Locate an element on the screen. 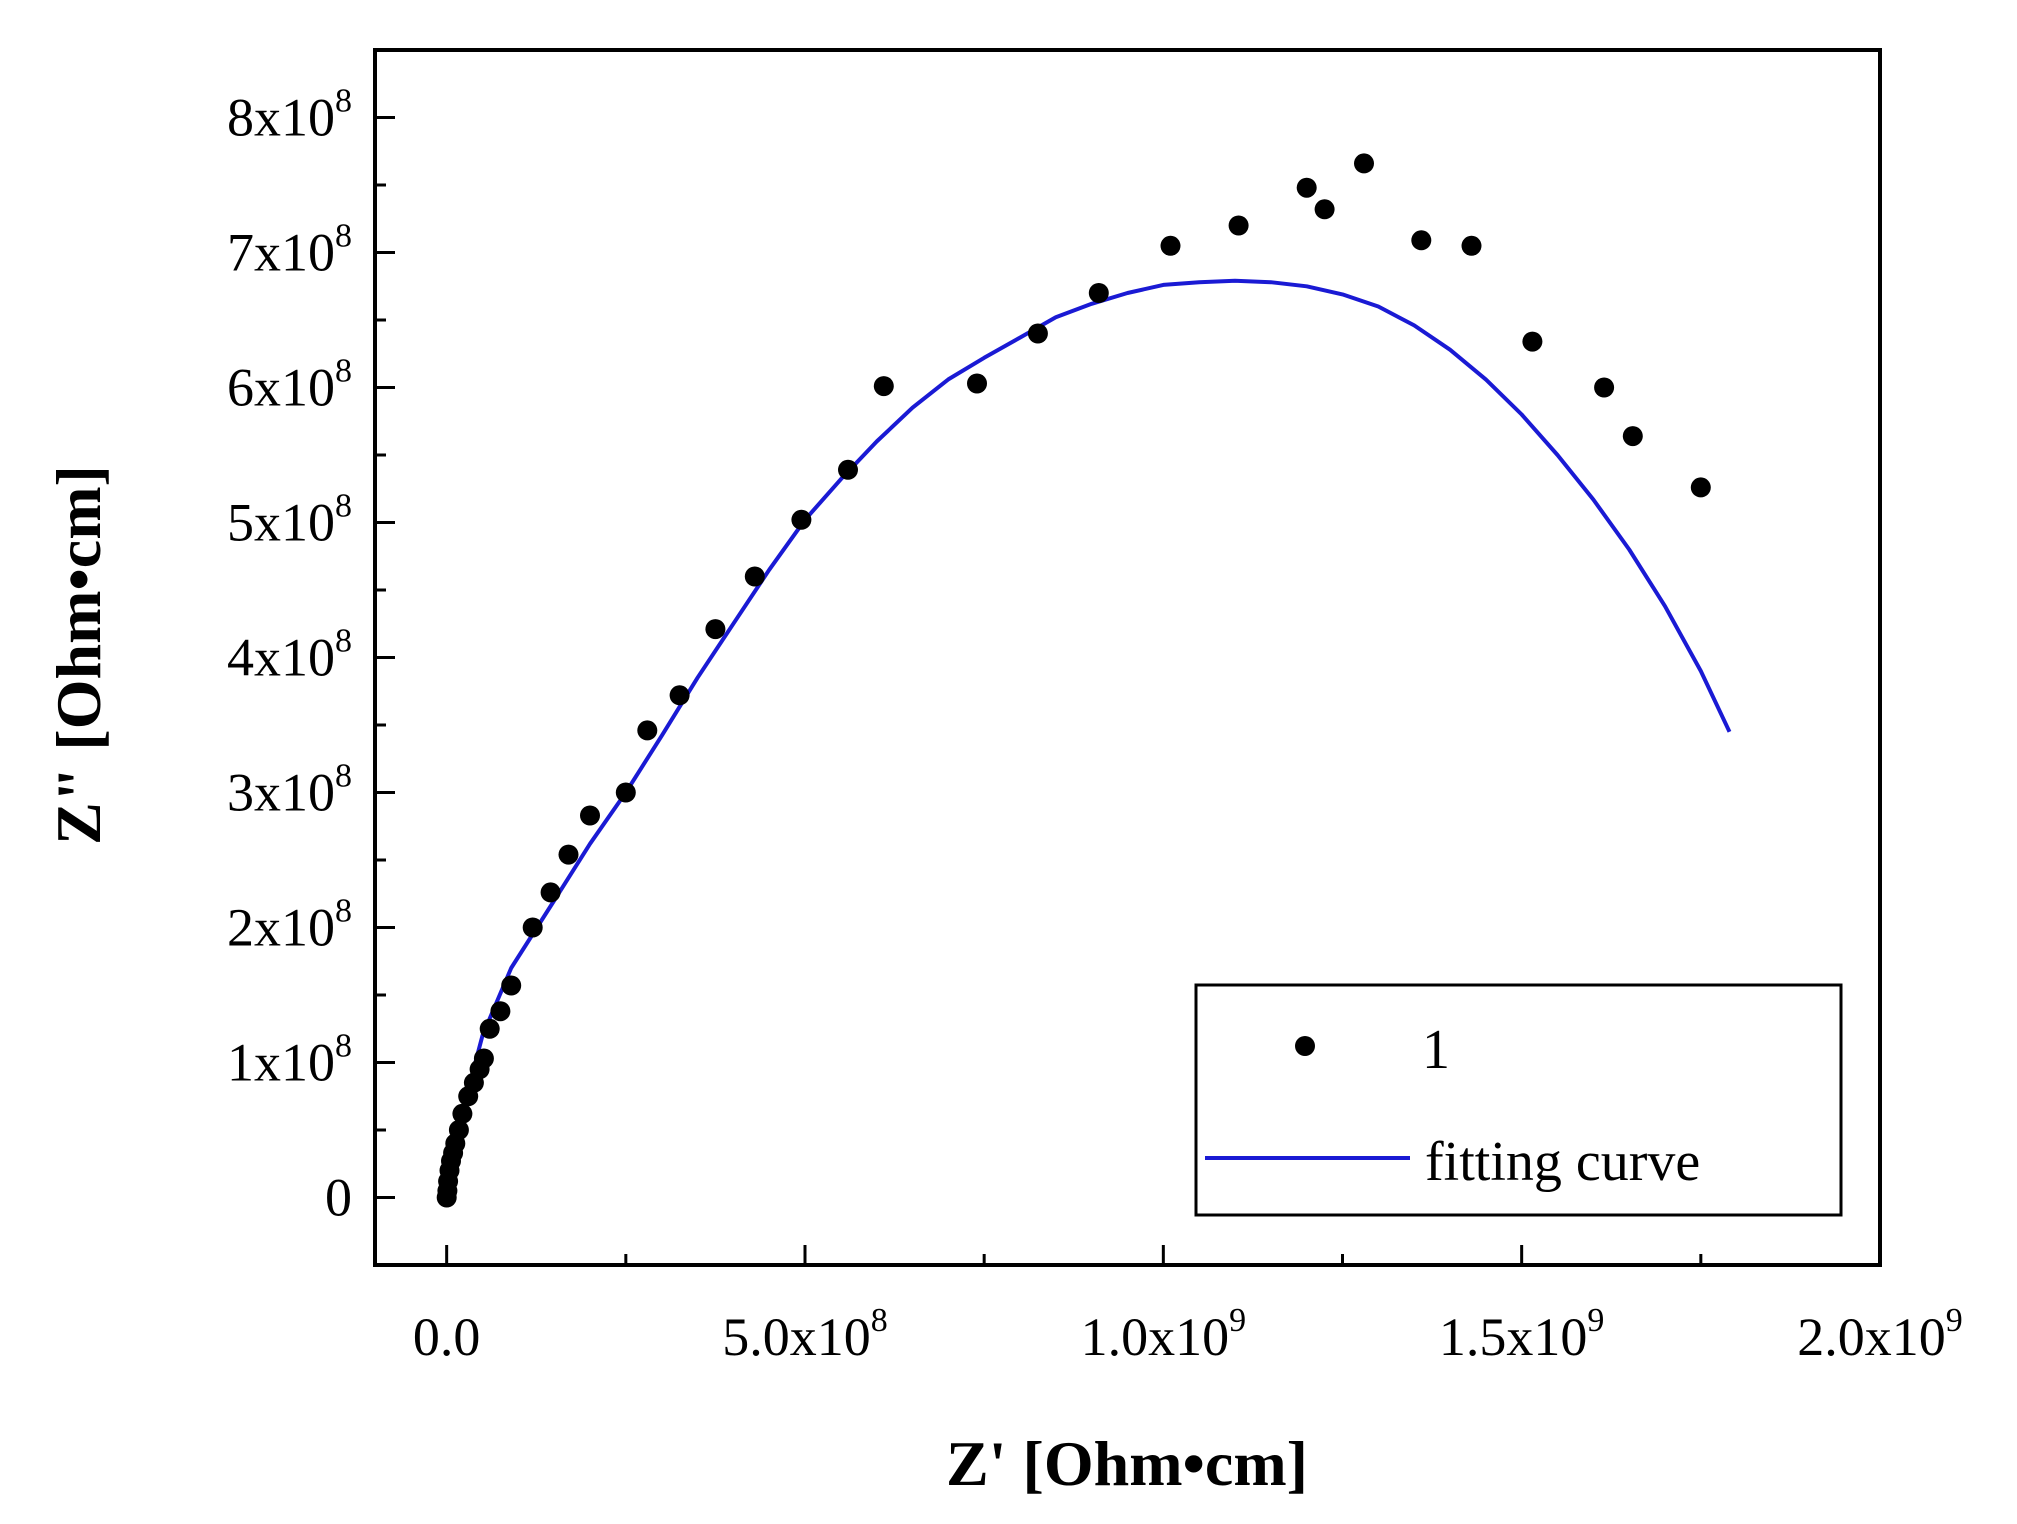 Image resolution: width=2017 pixels, height=1524 pixels. y-tick-label: 7x10⁸ is located at coordinates (289, 250).